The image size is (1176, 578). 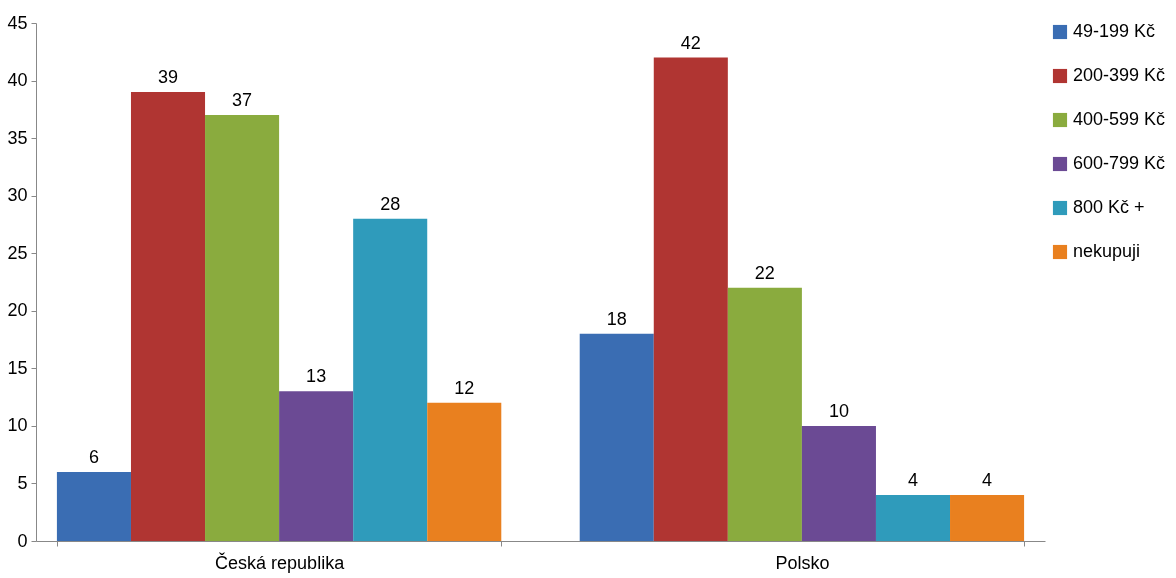 What do you see at coordinates (1119, 75) in the screenshot?
I see `legend-label: 200-399 Kč` at bounding box center [1119, 75].